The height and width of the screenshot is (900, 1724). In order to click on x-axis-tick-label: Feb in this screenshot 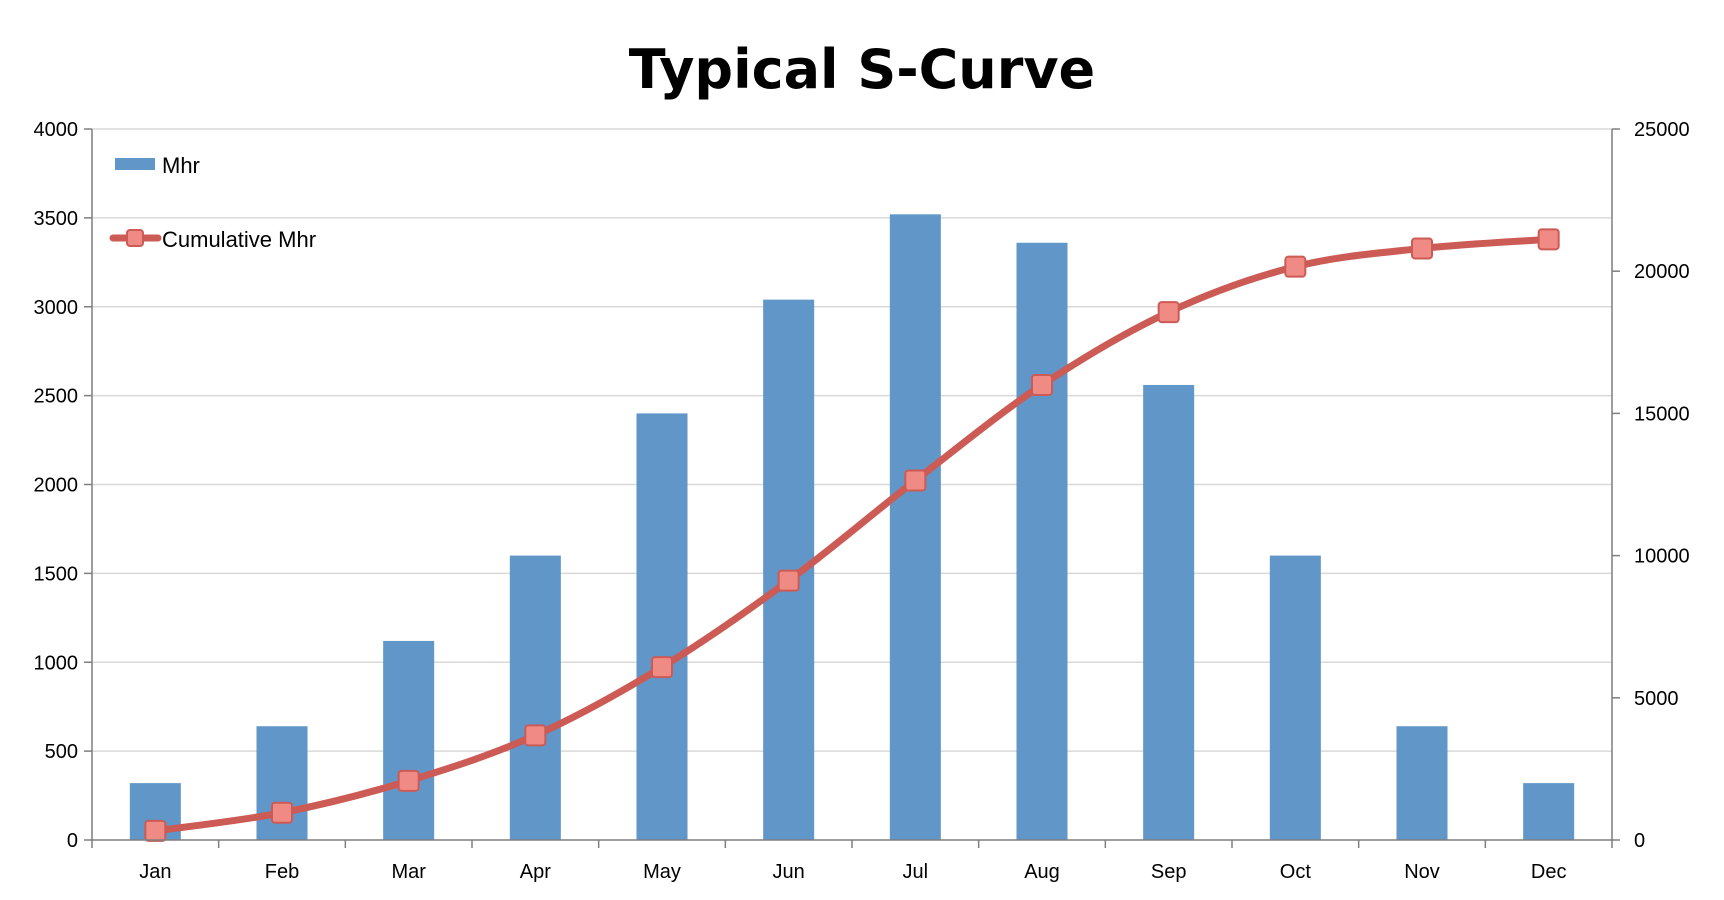, I will do `click(282, 872)`.